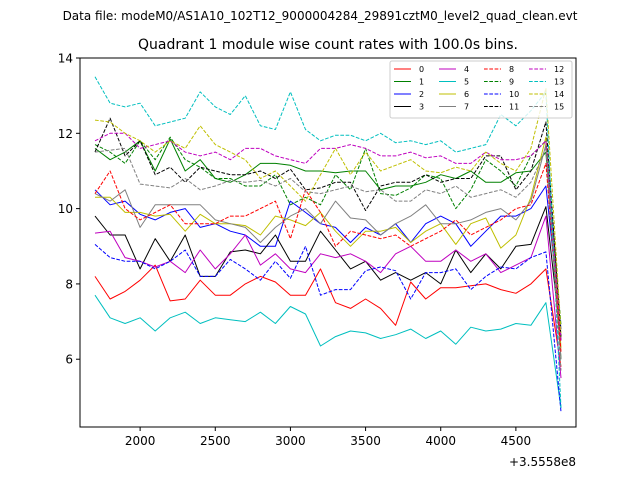 This screenshot has height=480, width=640. What do you see at coordinates (542, 462) in the screenshot?
I see `x-offset-label: +3.5558e8` at bounding box center [542, 462].